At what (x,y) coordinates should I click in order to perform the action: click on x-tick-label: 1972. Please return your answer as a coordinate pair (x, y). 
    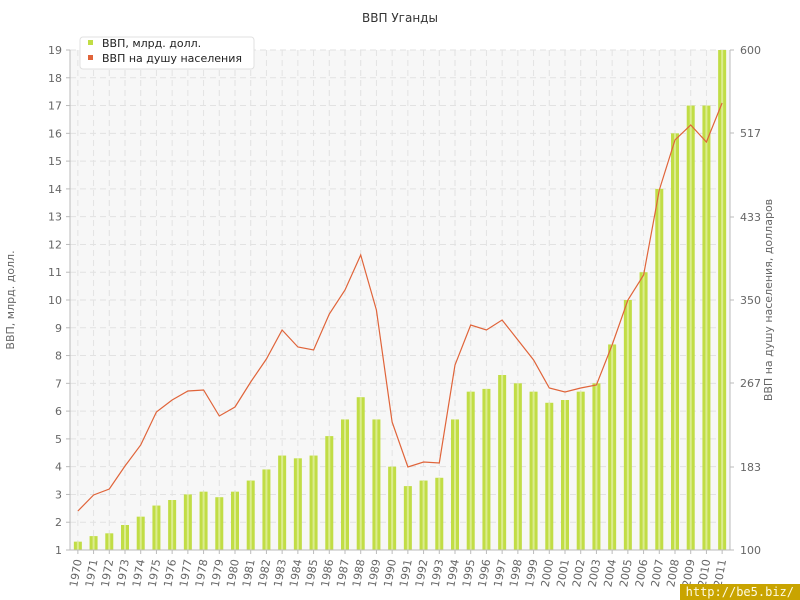
    Looking at the image, I should click on (108, 573).